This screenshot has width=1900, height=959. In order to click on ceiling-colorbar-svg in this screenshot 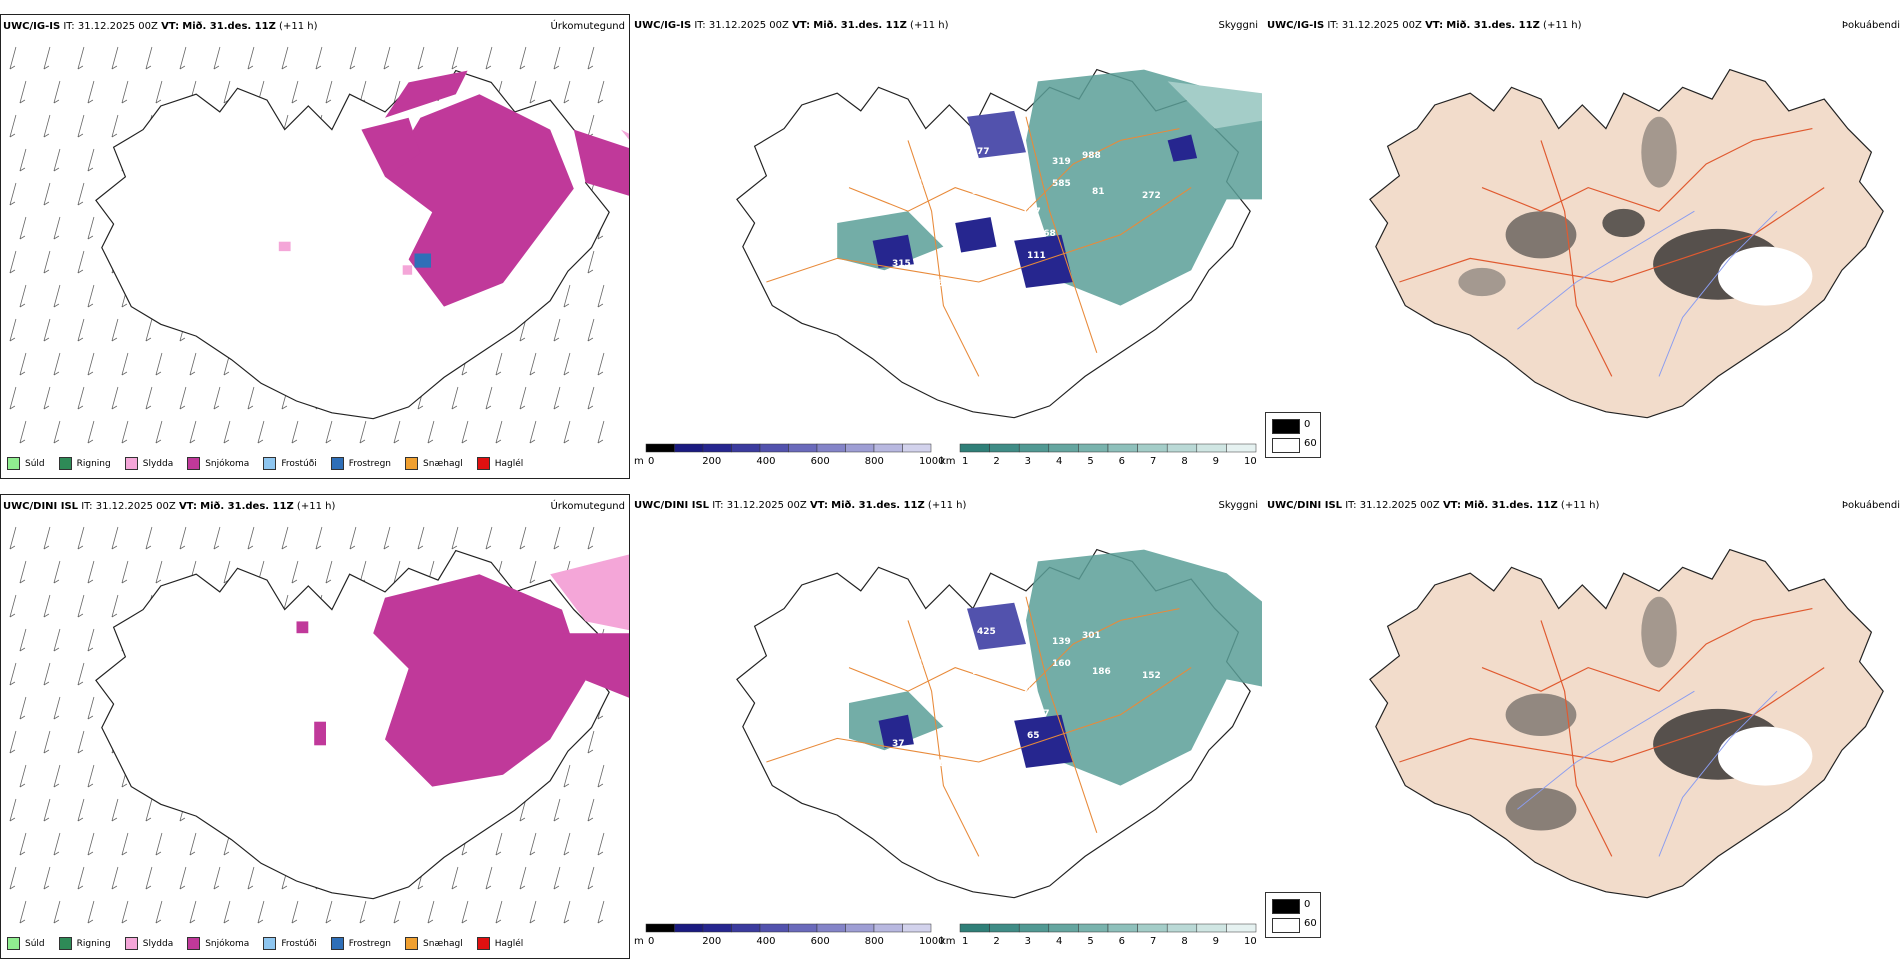, I will do `click(788, 448)`.